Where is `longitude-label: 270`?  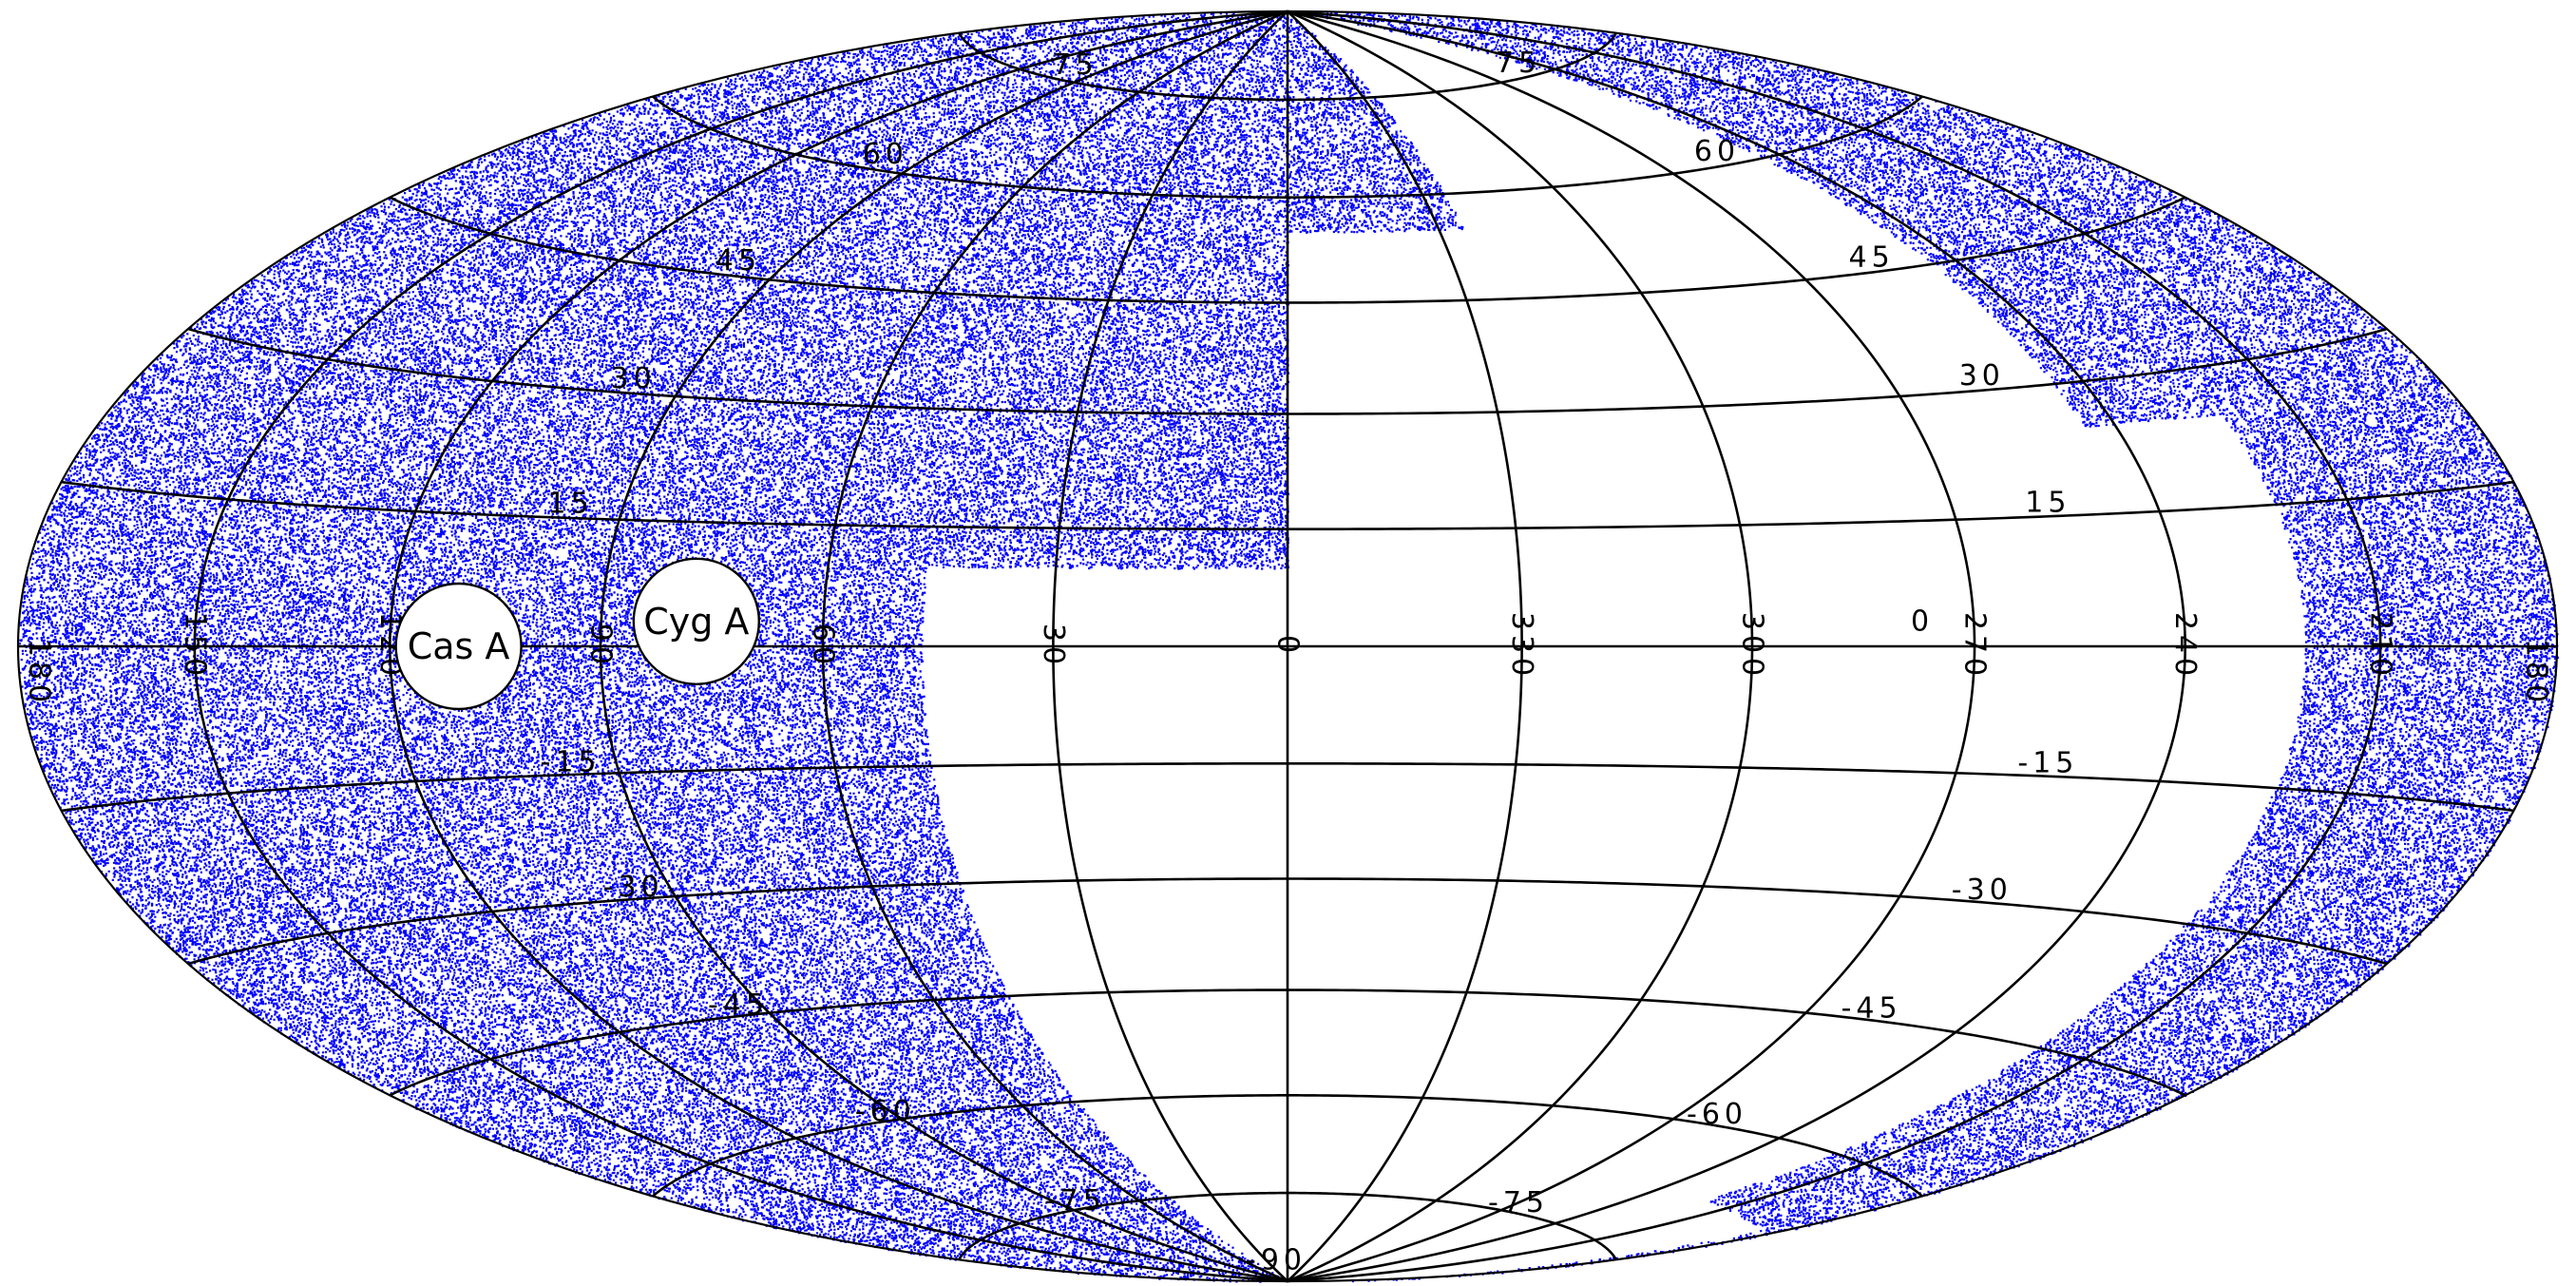
longitude-label: 270 is located at coordinates (1975, 646).